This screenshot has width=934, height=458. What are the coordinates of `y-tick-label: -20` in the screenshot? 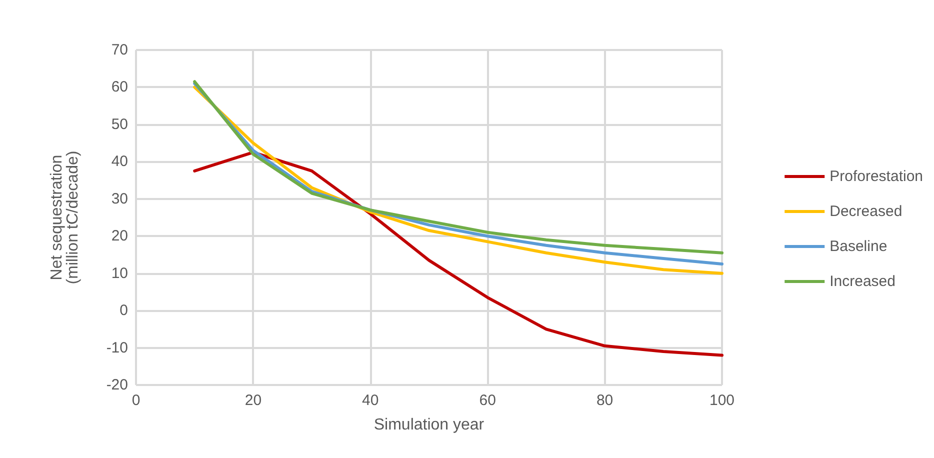 It's located at (117, 385).